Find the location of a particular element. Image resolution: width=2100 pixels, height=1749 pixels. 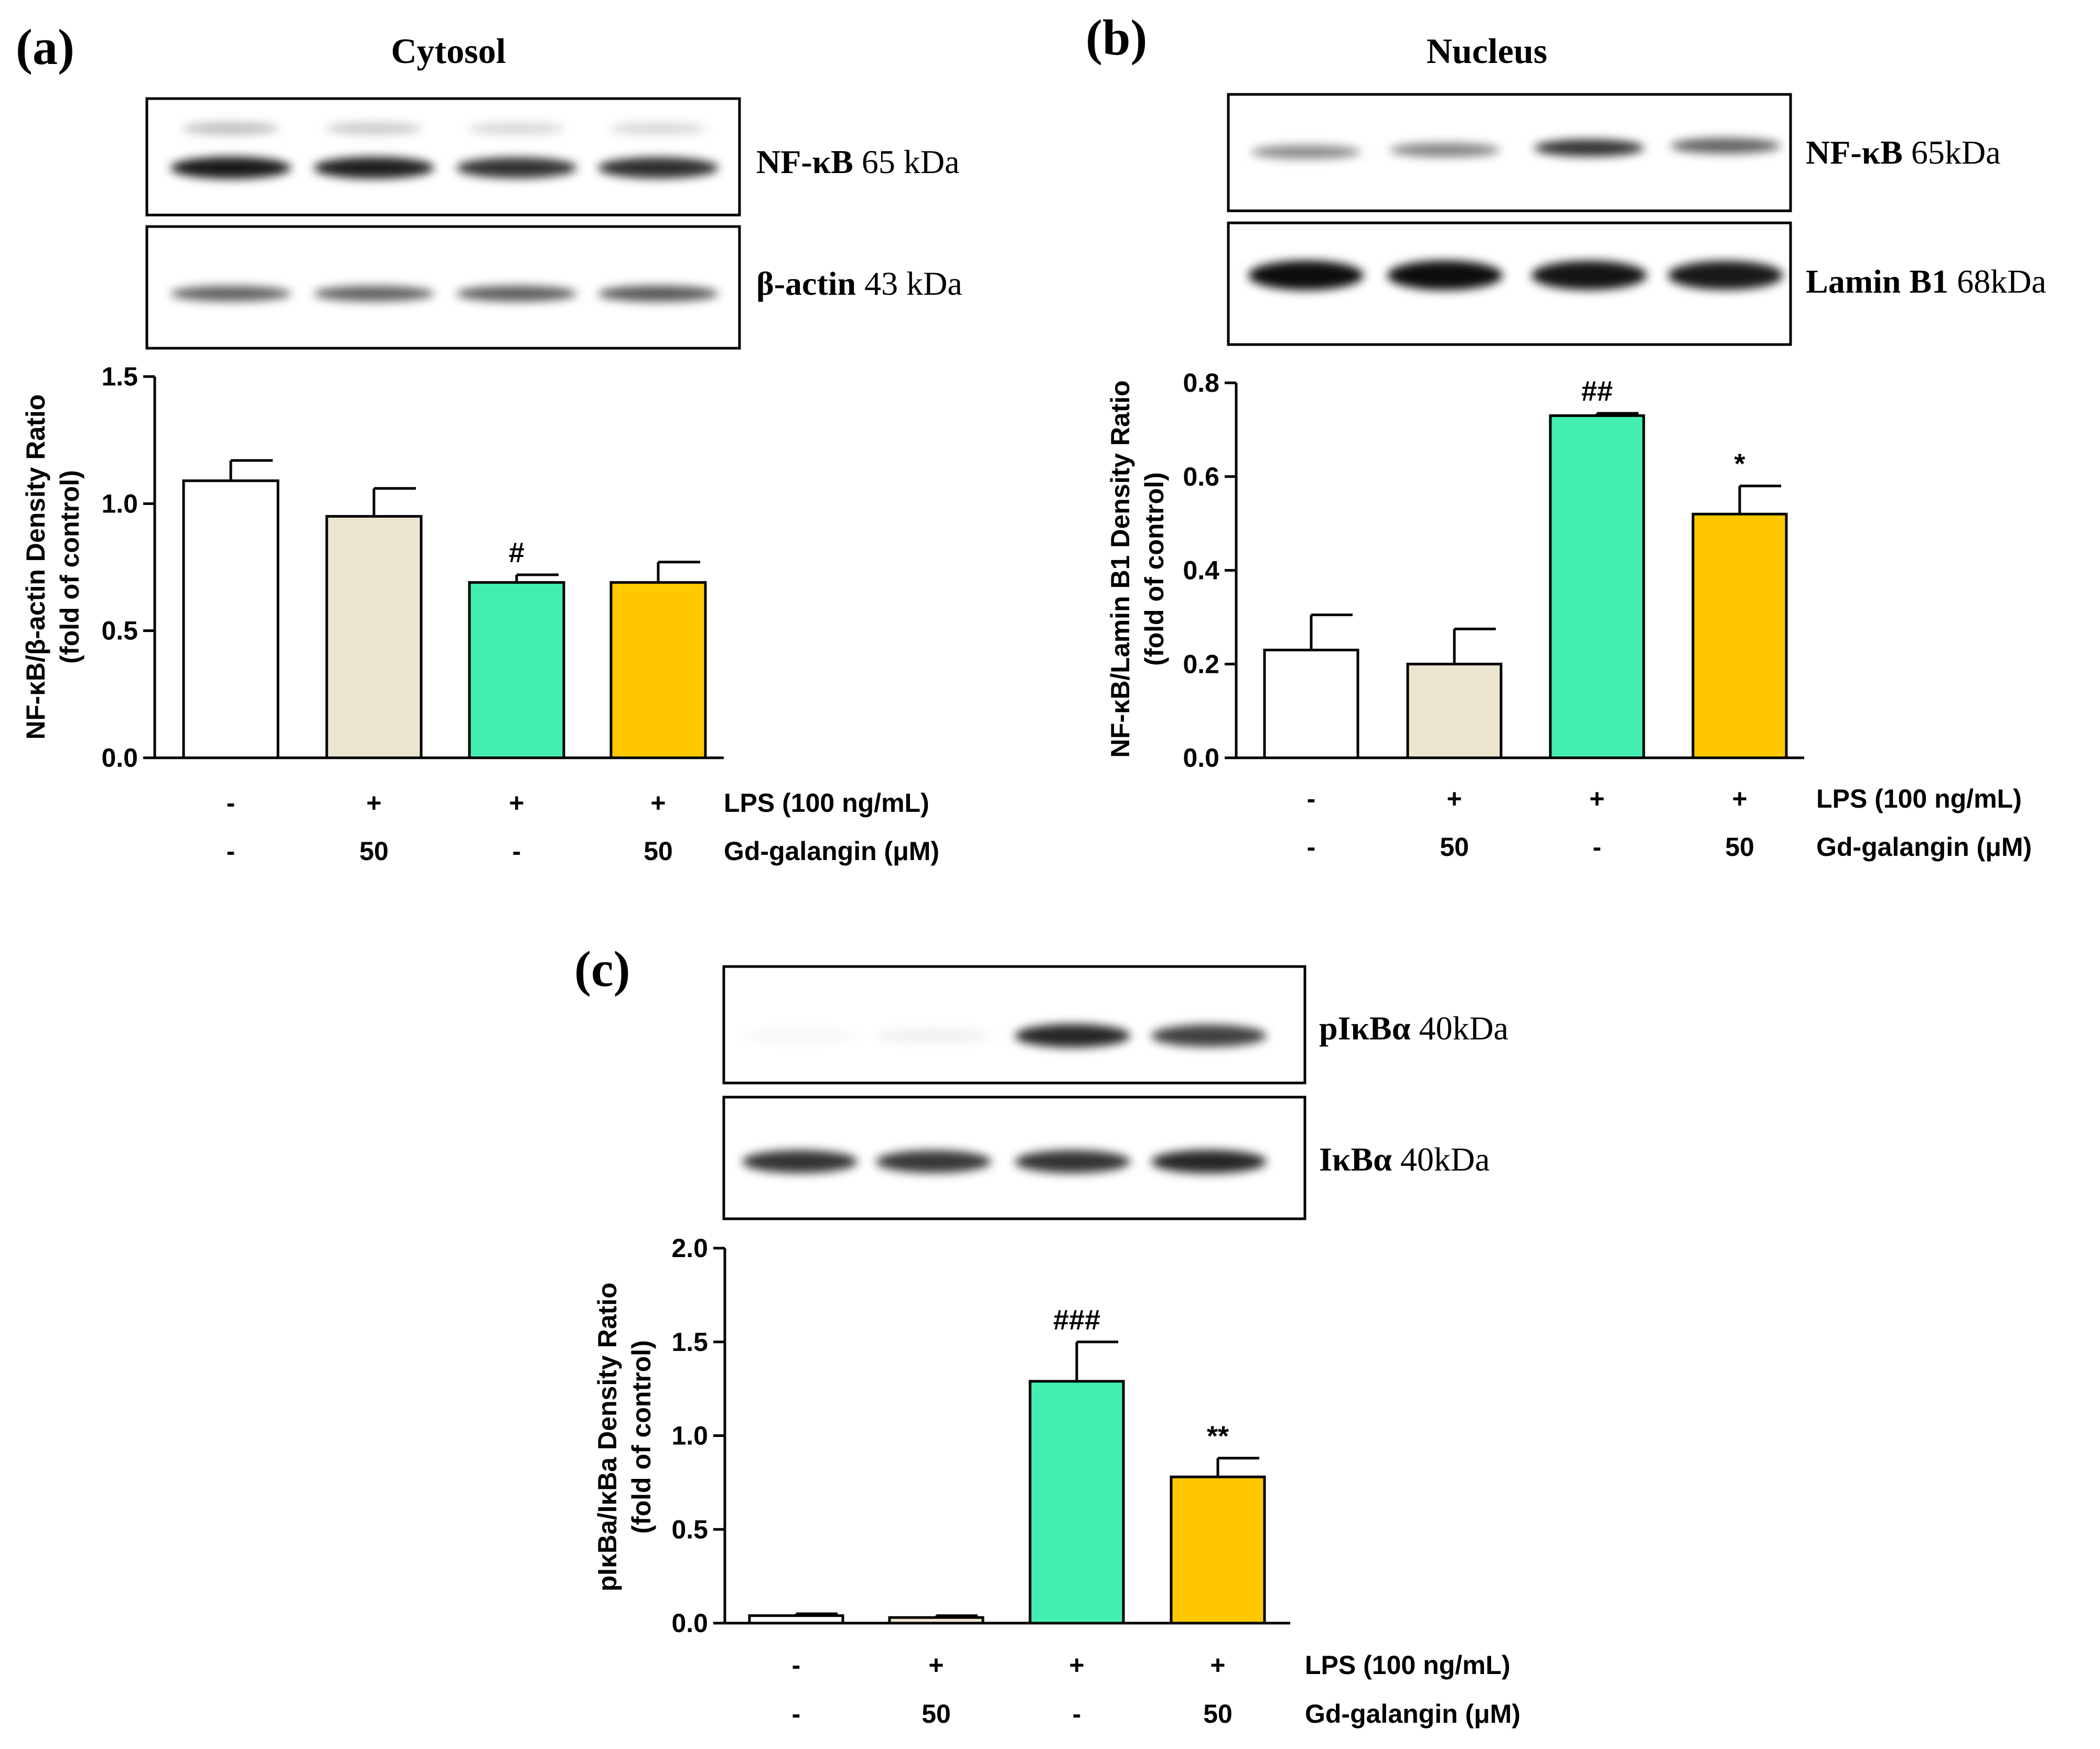

blot-a2-lanes is located at coordinates (444, 293).